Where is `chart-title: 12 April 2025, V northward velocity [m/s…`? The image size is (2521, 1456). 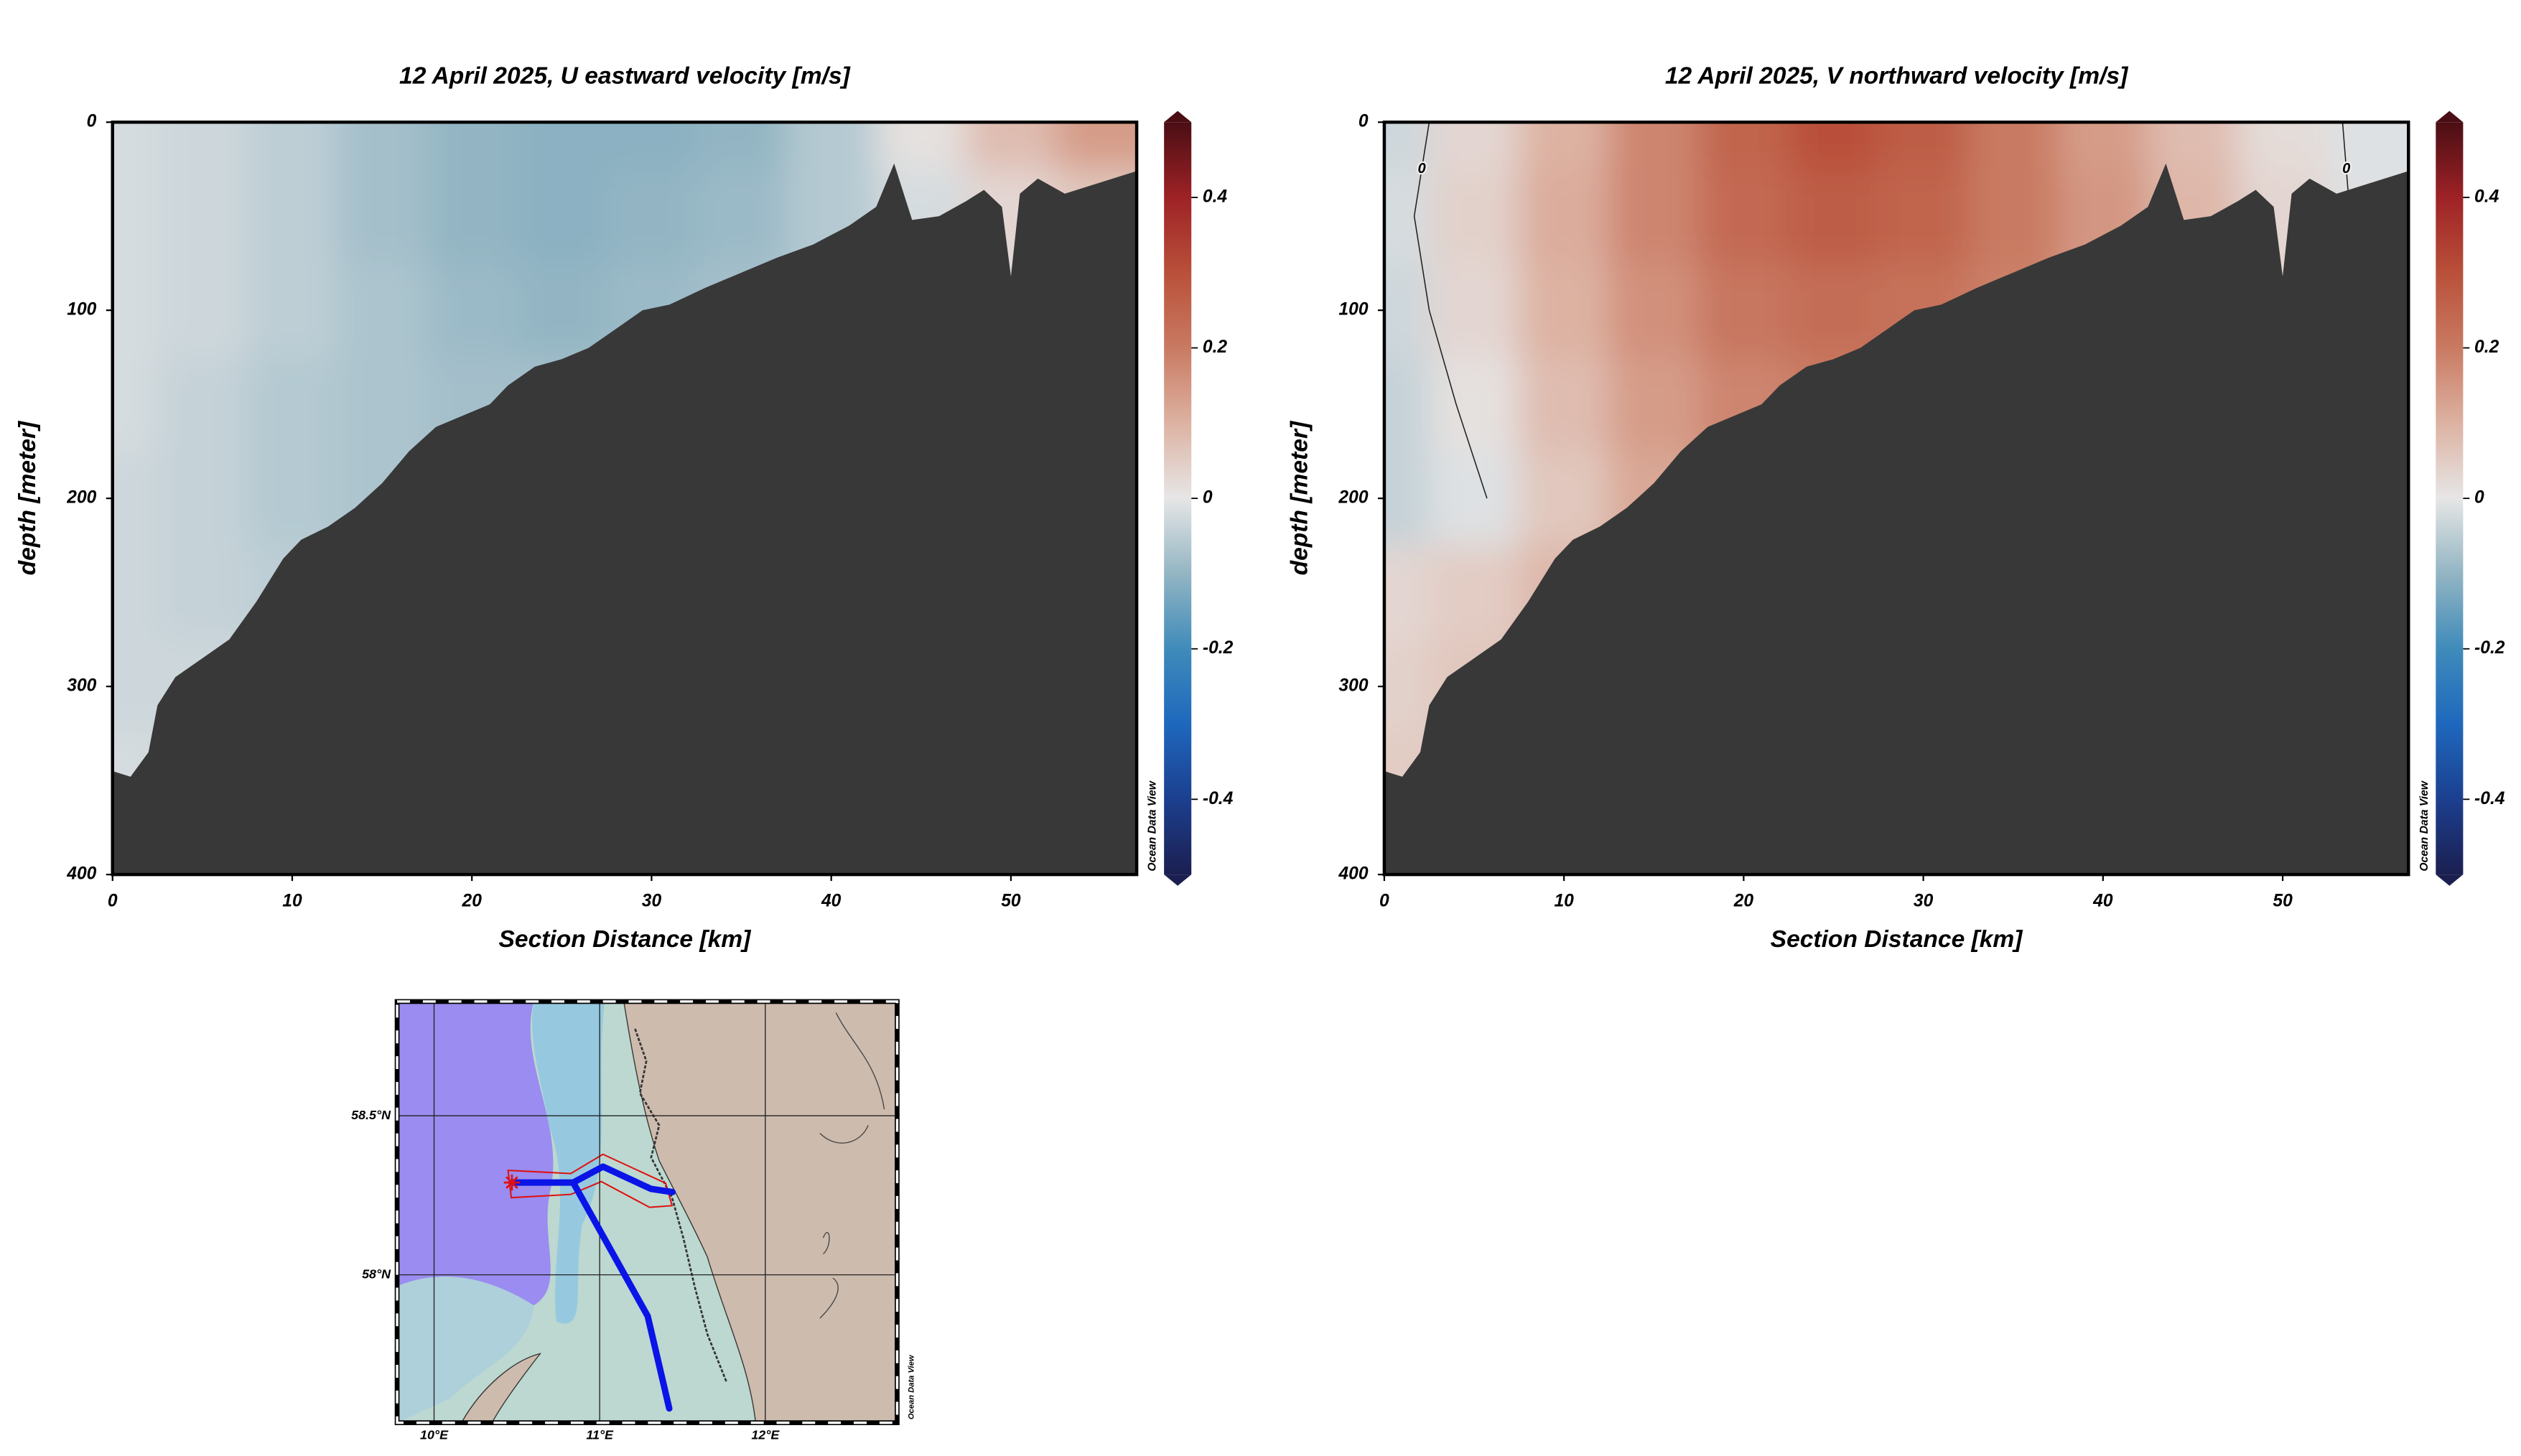 chart-title: 12 April 2025, V northward velocity [m/s… is located at coordinates (1897, 75).